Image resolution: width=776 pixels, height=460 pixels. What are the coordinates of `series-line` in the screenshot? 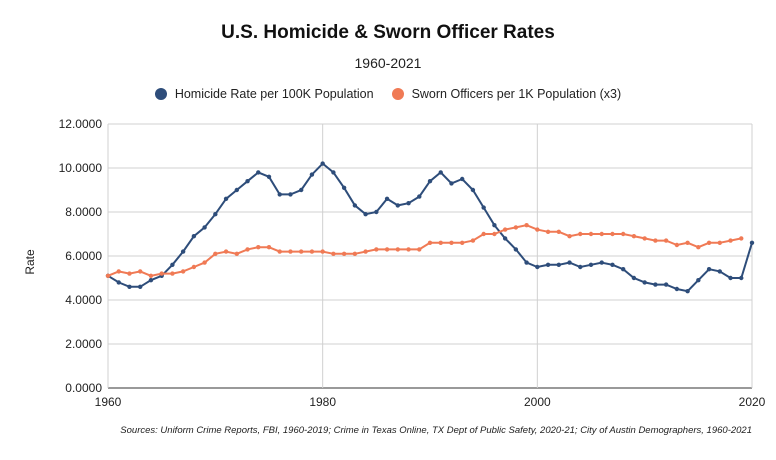 It's located at (424, 250).